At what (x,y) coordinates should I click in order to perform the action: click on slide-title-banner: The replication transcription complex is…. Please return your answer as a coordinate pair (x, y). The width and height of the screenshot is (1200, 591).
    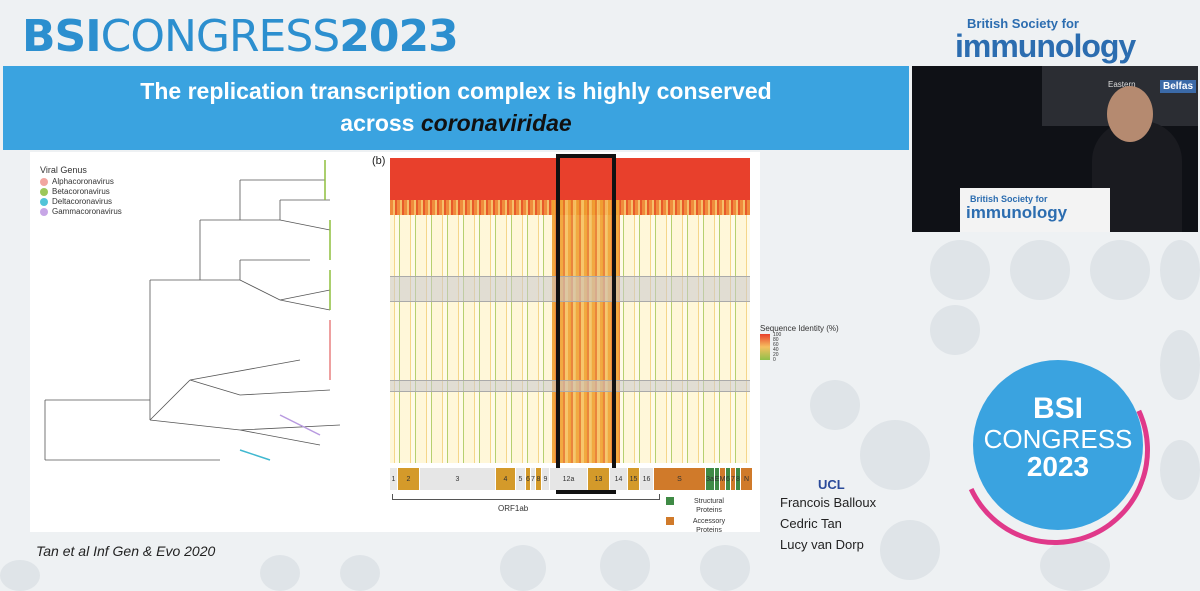
    Looking at the image, I should click on (456, 108).